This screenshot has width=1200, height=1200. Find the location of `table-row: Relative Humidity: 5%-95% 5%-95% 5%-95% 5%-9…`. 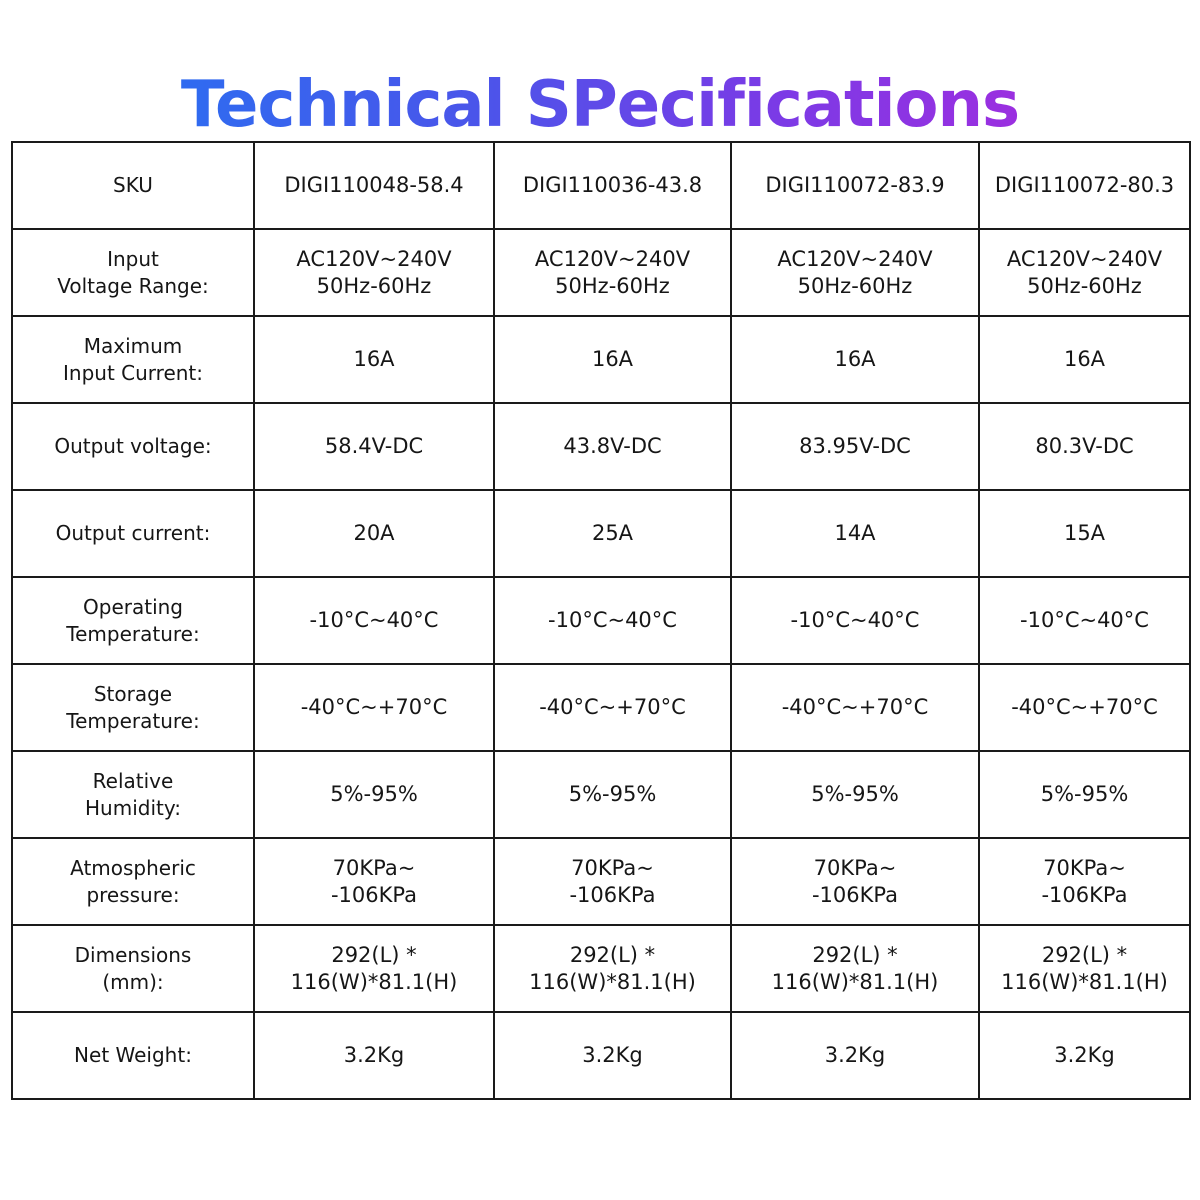

table-row: Relative Humidity: 5%-95% 5%-95% 5%-95% 5%-9… is located at coordinates (601, 794).